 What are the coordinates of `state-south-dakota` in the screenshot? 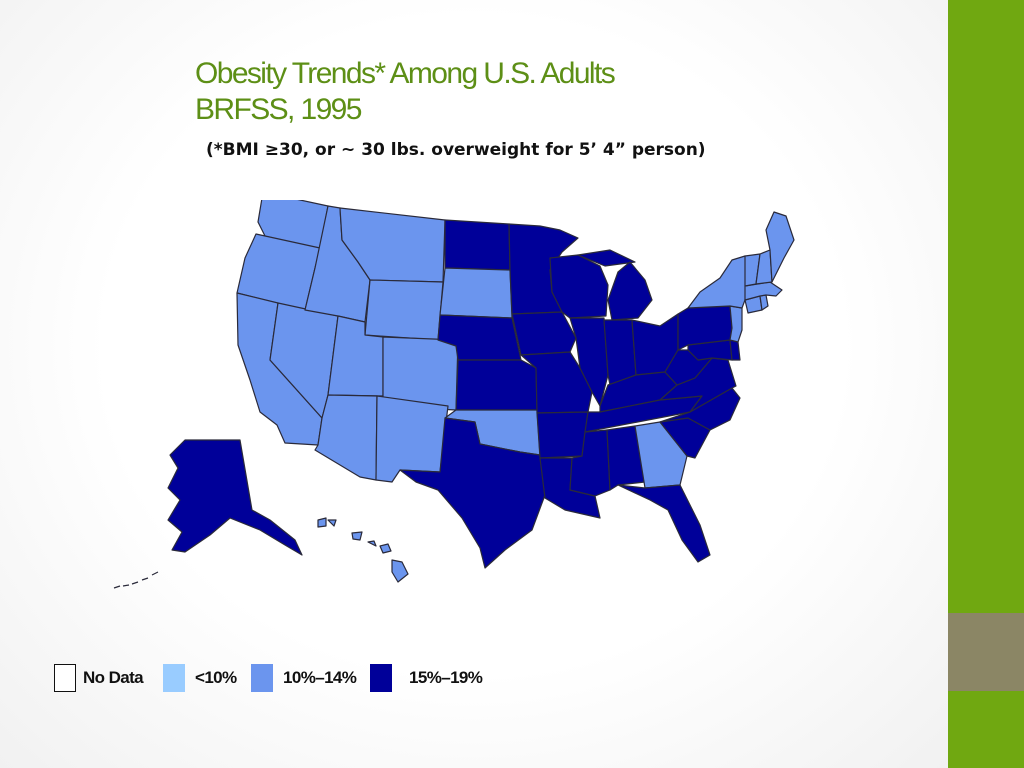 It's located at (476, 293).